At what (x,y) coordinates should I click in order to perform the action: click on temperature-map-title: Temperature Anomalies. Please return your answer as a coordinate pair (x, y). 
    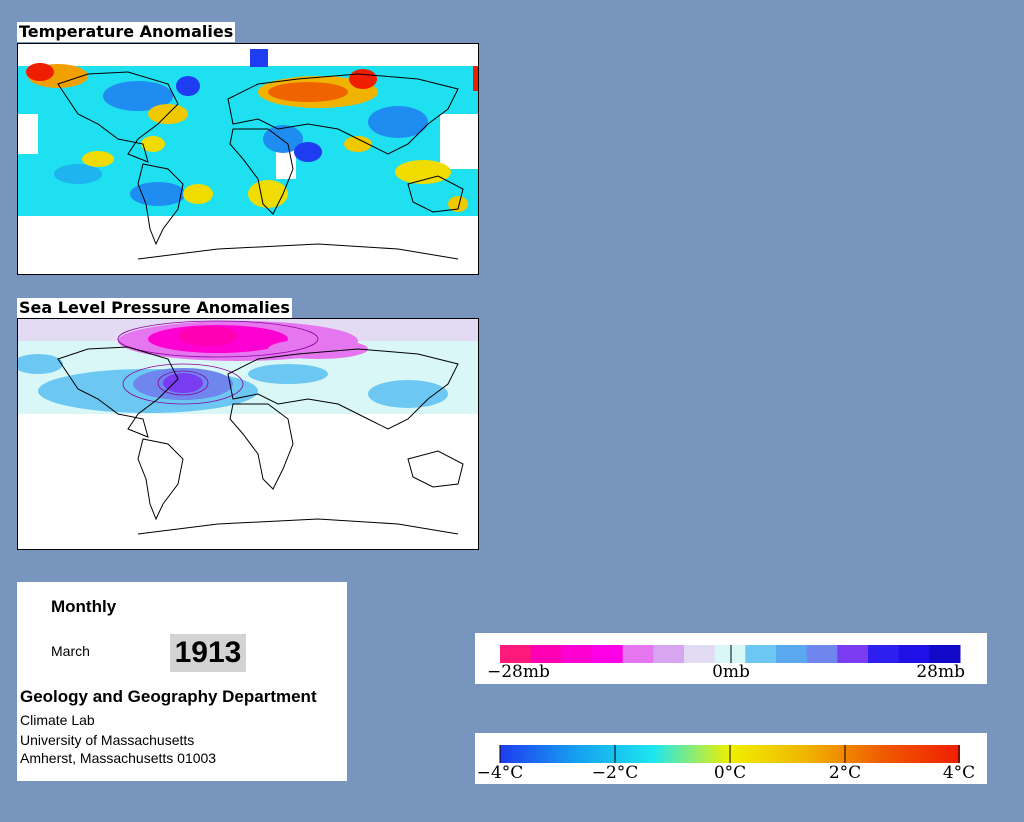
    Looking at the image, I should click on (126, 32).